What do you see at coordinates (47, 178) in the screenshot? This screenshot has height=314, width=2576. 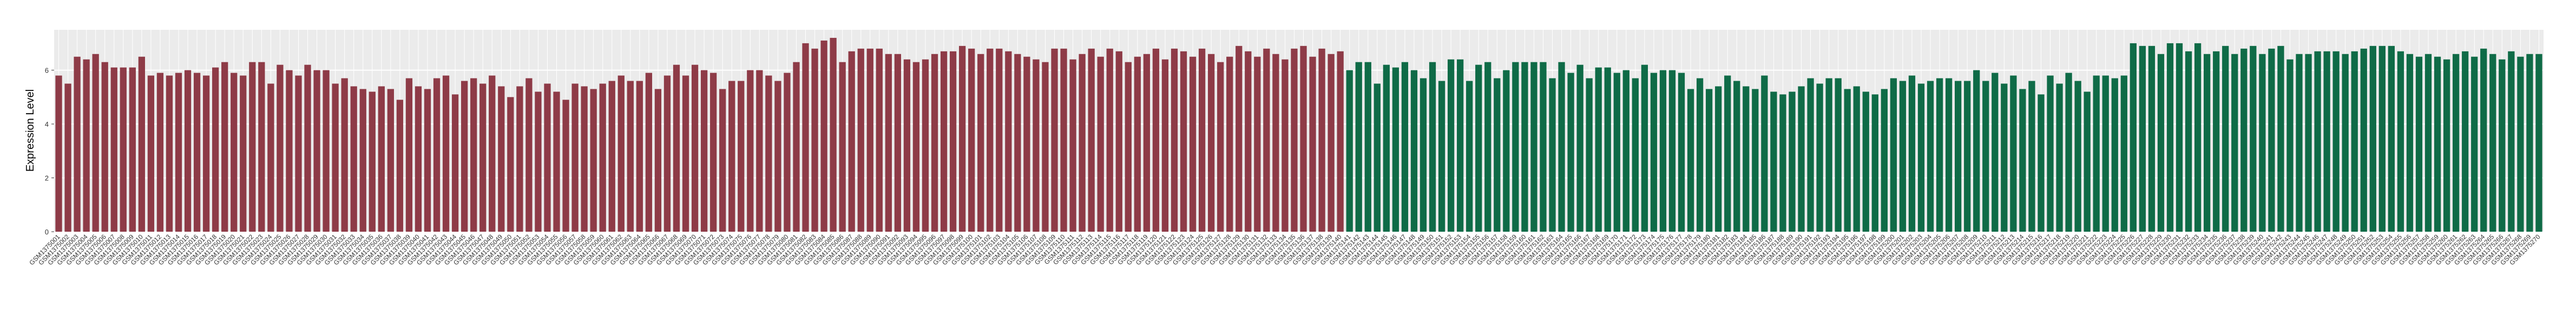 I see `y-tick-label: 2` at bounding box center [47, 178].